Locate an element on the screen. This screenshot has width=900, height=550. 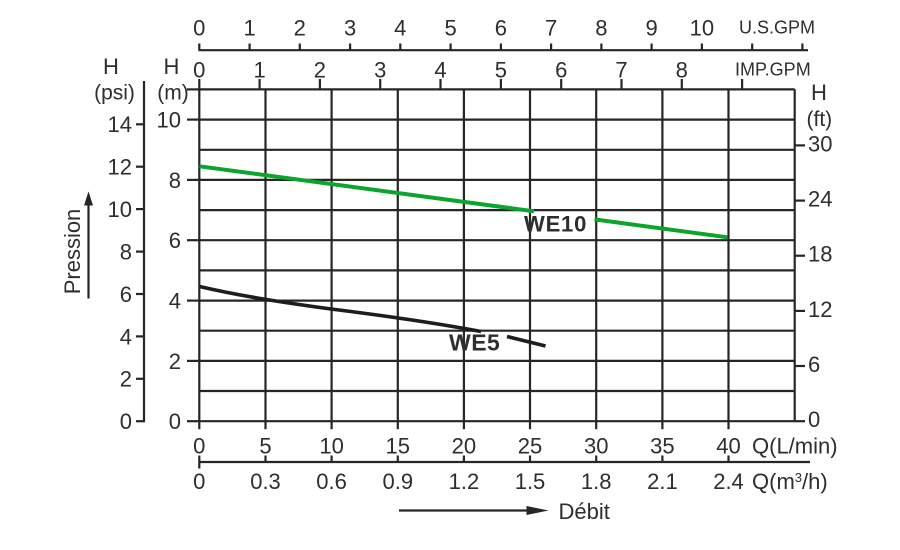
svg-text: 1.5 is located at coordinates (530, 481).